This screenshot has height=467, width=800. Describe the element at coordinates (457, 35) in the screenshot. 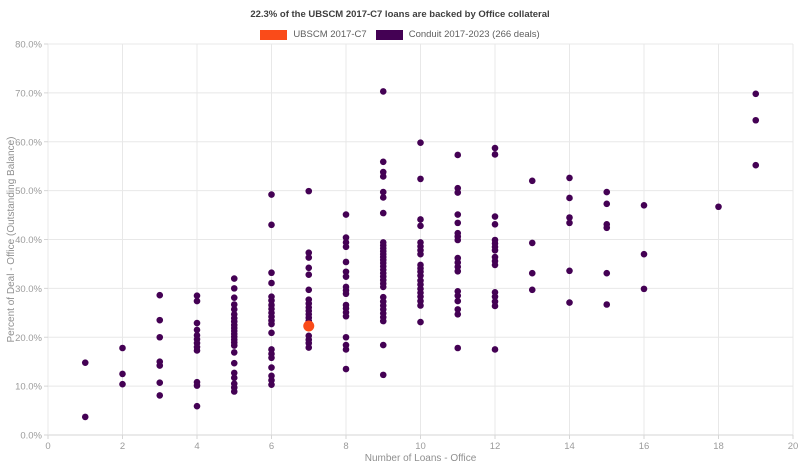

I see `legend-item-conduit: Conduit 2017-2023 (266 deals)` at that location.